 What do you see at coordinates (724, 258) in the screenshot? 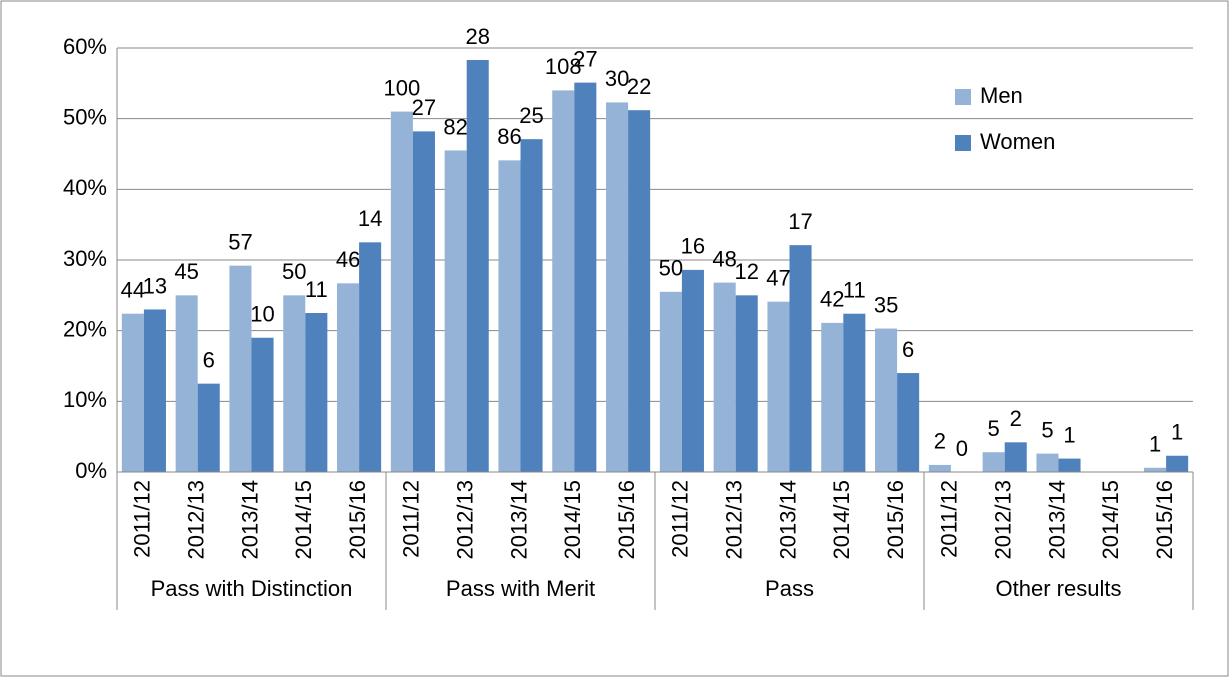
I see `data-label: 48` at bounding box center [724, 258].